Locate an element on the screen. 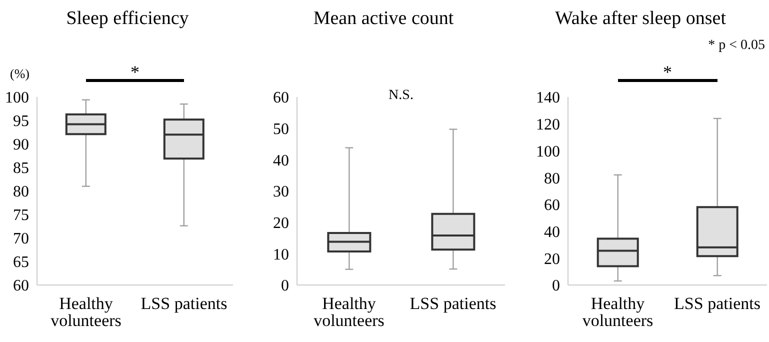 The width and height of the screenshot is (769, 342). y-tick-label: 30 is located at coordinates (281, 192).